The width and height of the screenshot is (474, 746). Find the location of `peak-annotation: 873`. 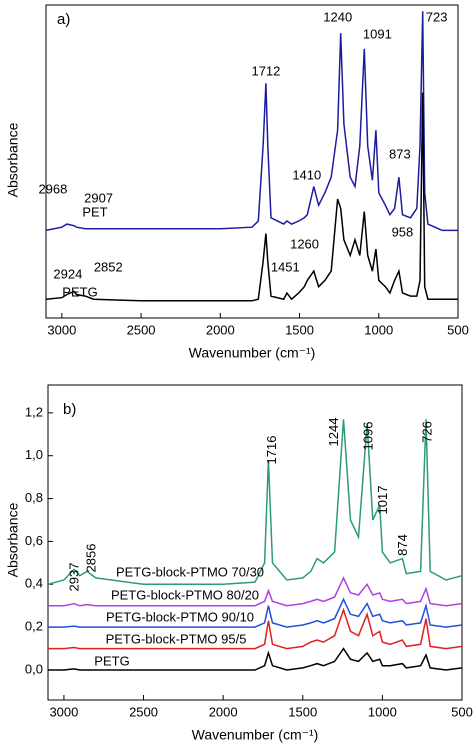

peak-annotation: 873 is located at coordinates (400, 153).